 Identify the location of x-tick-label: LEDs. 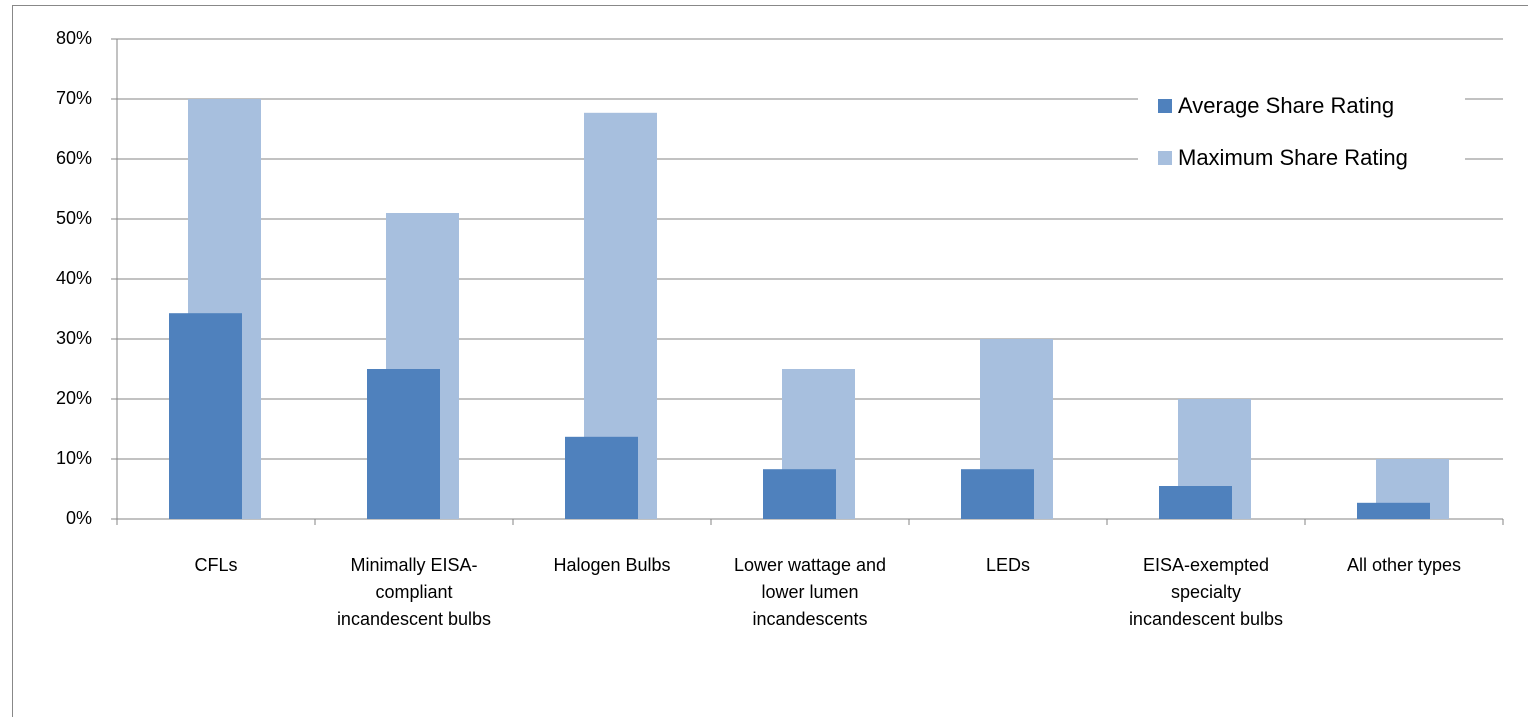
(1007, 565).